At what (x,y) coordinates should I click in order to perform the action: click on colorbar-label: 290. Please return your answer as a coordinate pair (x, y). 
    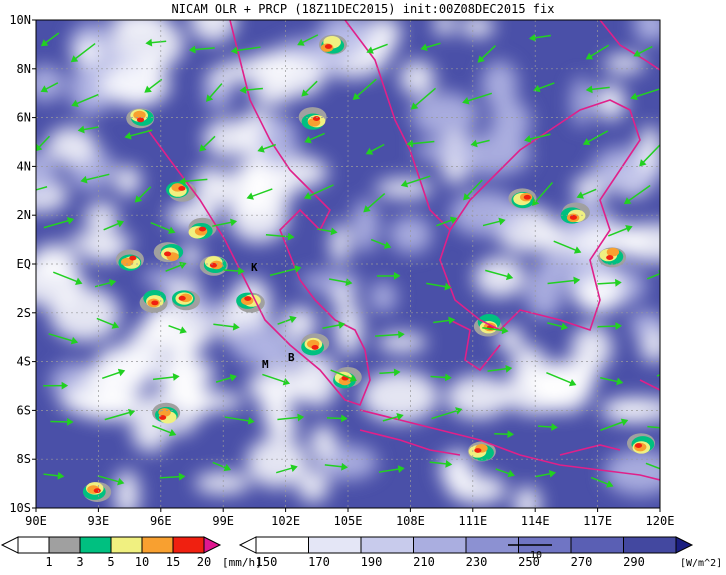
    Looking at the image, I should click on (634, 562).